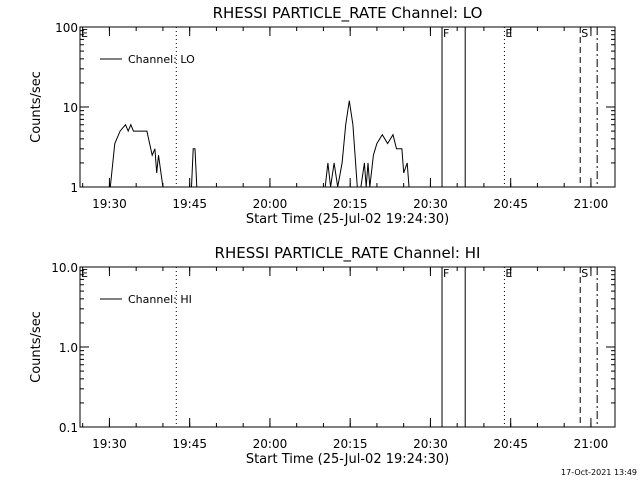  Describe the element at coordinates (68, 348) in the screenshot. I see `y-tick-label: 1.0` at that location.